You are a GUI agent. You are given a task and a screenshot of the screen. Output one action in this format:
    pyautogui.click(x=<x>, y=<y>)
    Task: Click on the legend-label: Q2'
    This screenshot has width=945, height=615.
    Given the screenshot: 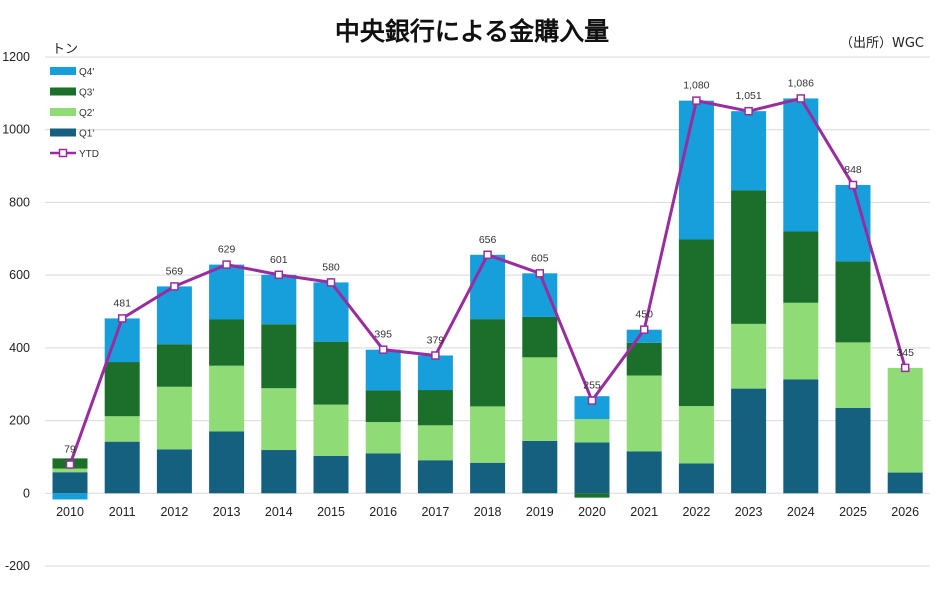 What is the action you would take?
    pyautogui.click(x=86, y=113)
    